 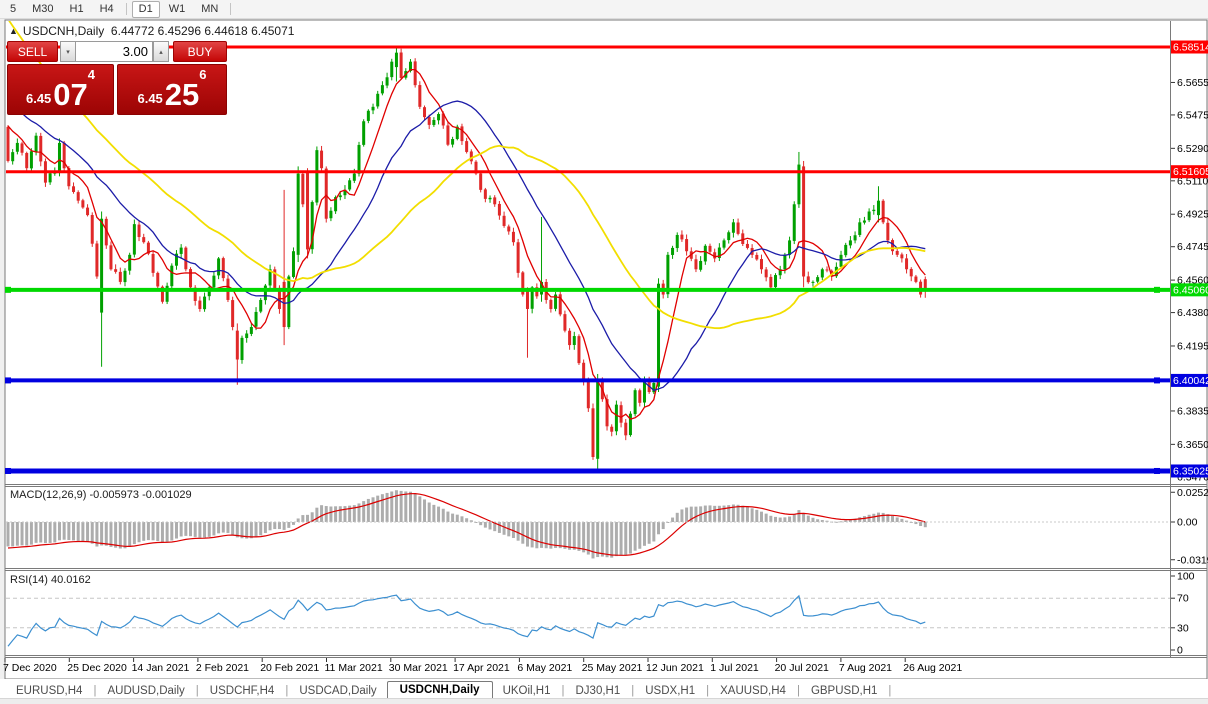 I want to click on timeframe-h4: H4, so click(x=106, y=8).